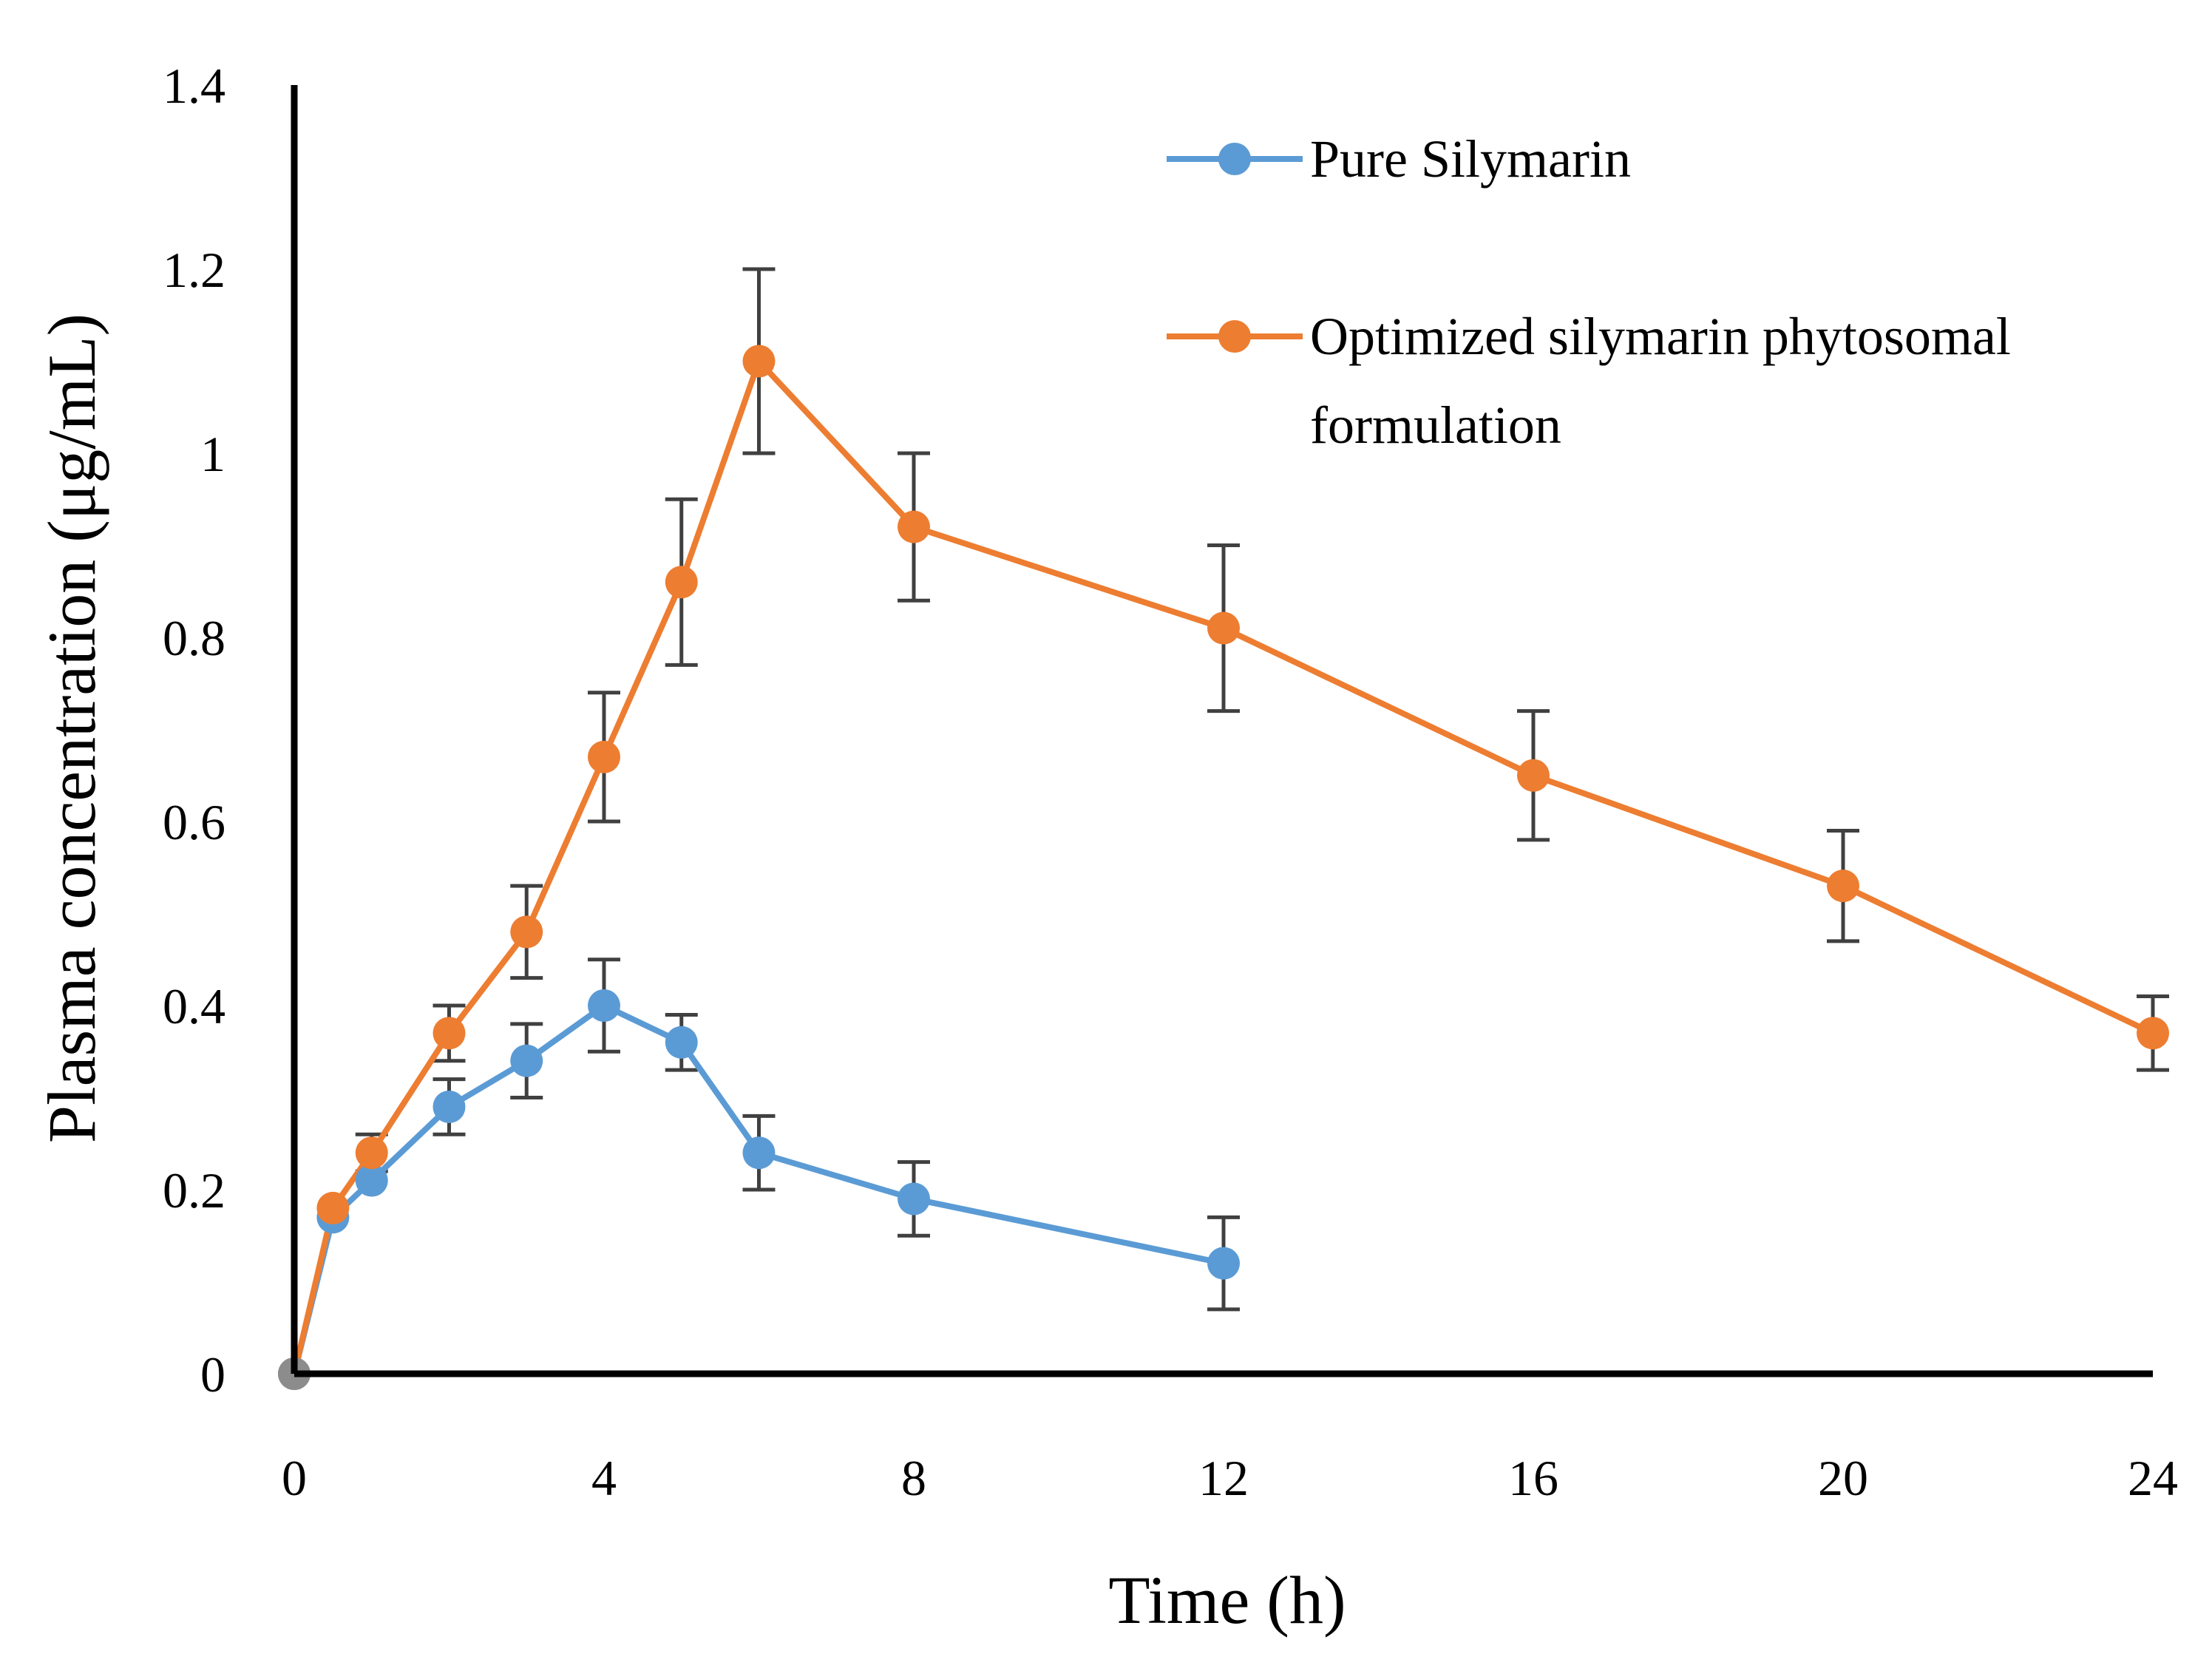 This screenshot has width=2212, height=1671. I want to click on legend-label: Pure Silymarin, so click(1470, 159).